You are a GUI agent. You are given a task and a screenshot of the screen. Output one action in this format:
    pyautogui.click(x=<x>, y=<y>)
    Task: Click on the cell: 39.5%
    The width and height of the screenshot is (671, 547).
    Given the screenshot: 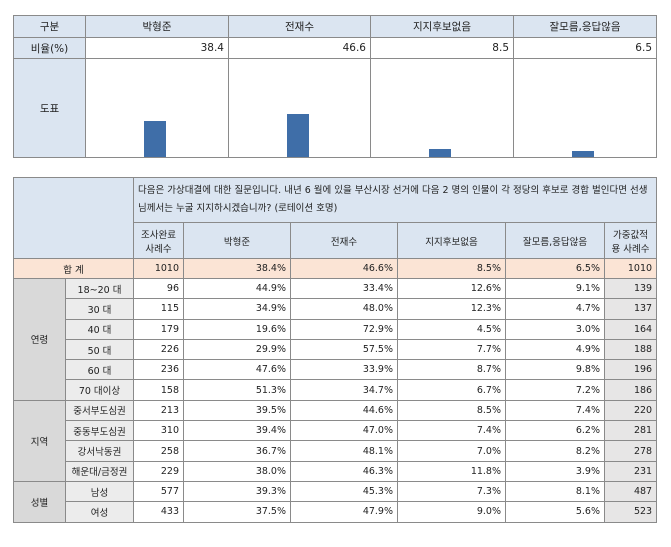 What is the action you would take?
    pyautogui.click(x=237, y=410)
    